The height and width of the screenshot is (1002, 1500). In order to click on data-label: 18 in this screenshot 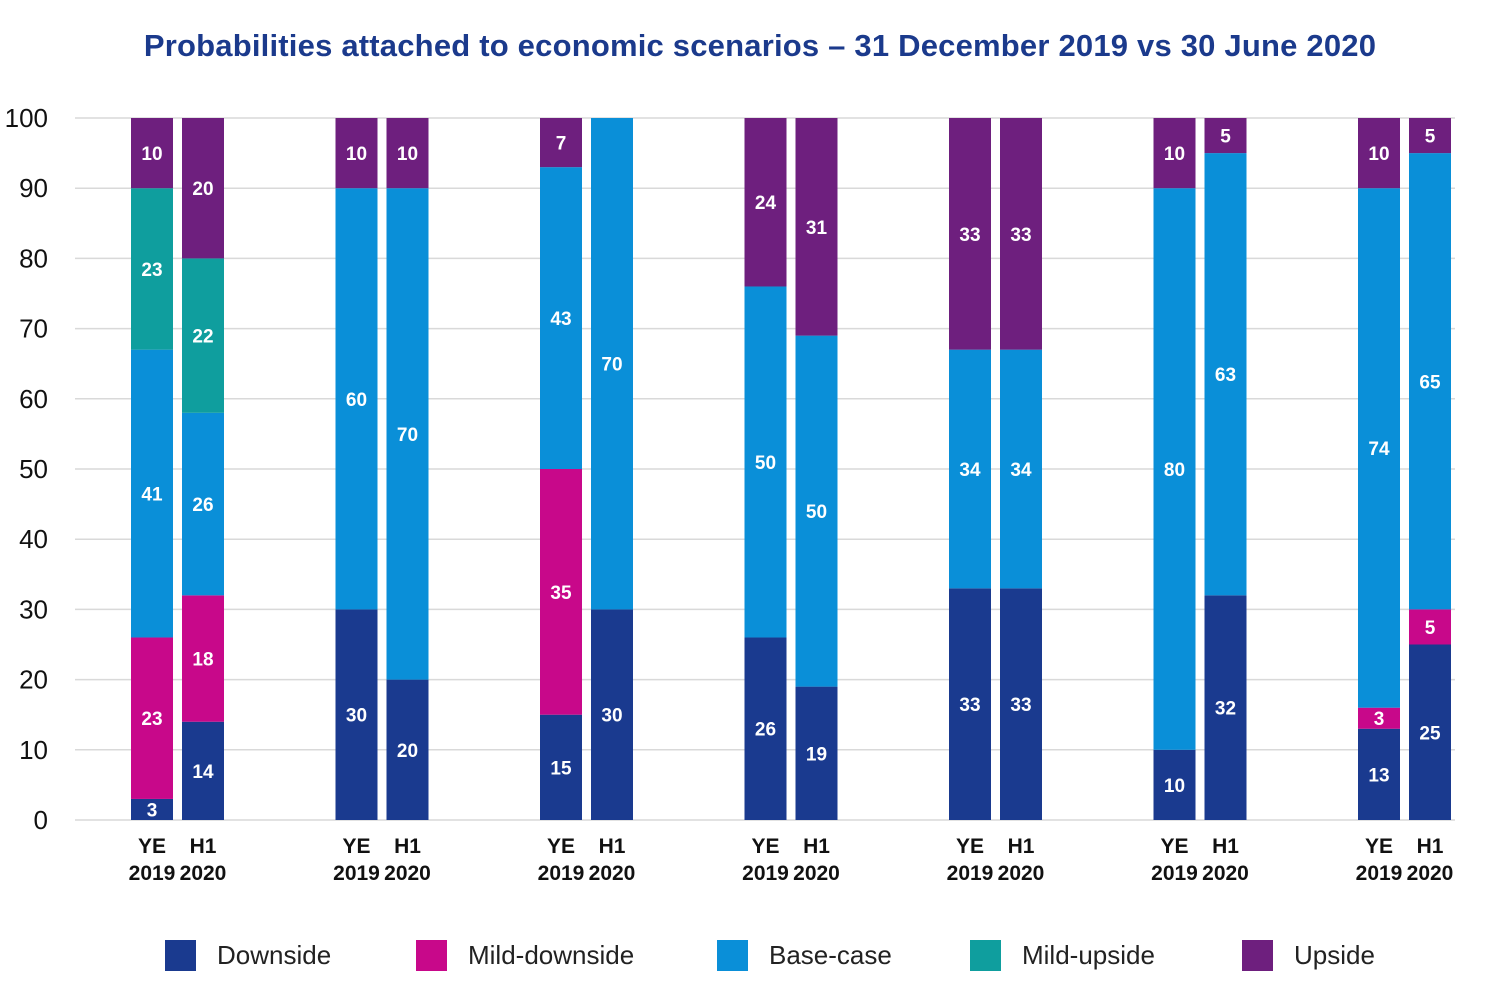, I will do `click(202, 660)`.